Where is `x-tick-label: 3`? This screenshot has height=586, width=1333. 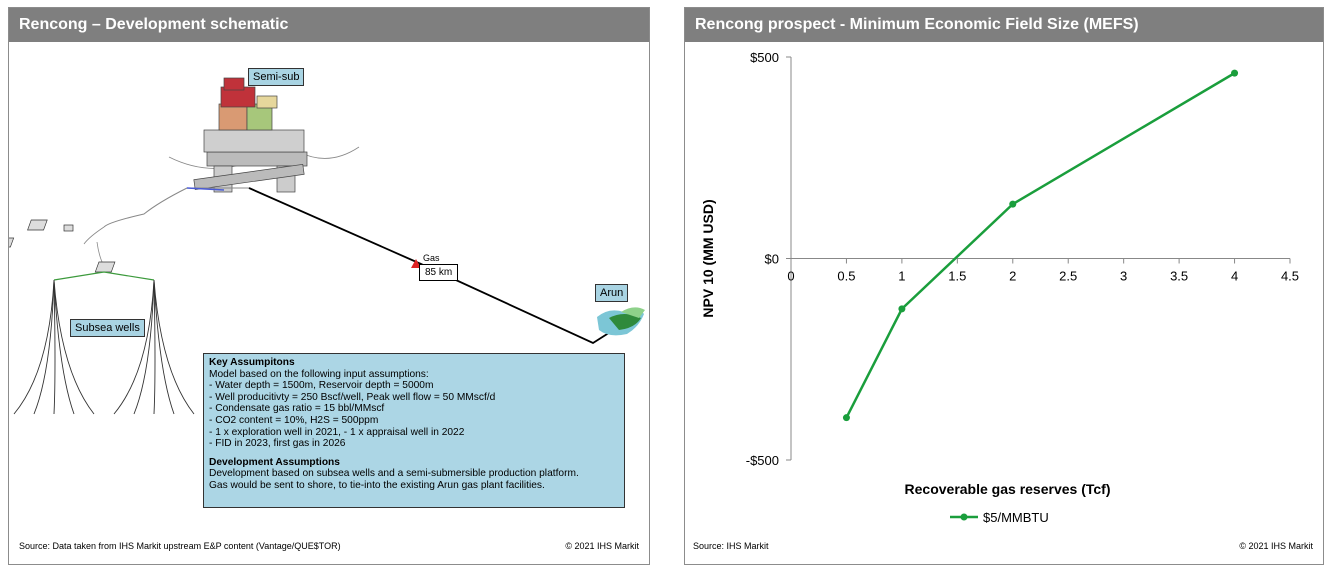 x-tick-label: 3 is located at coordinates (1123, 276).